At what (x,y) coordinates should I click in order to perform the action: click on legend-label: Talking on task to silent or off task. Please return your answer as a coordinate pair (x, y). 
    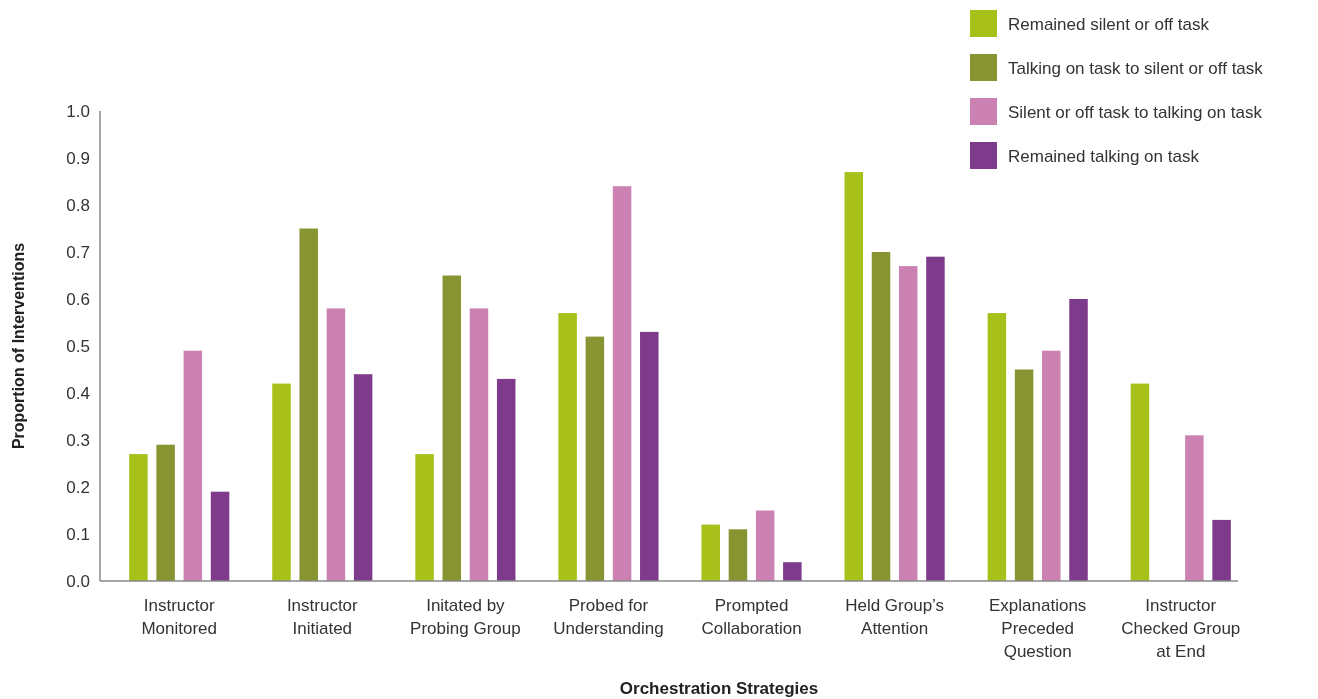
    Looking at the image, I should click on (1136, 68).